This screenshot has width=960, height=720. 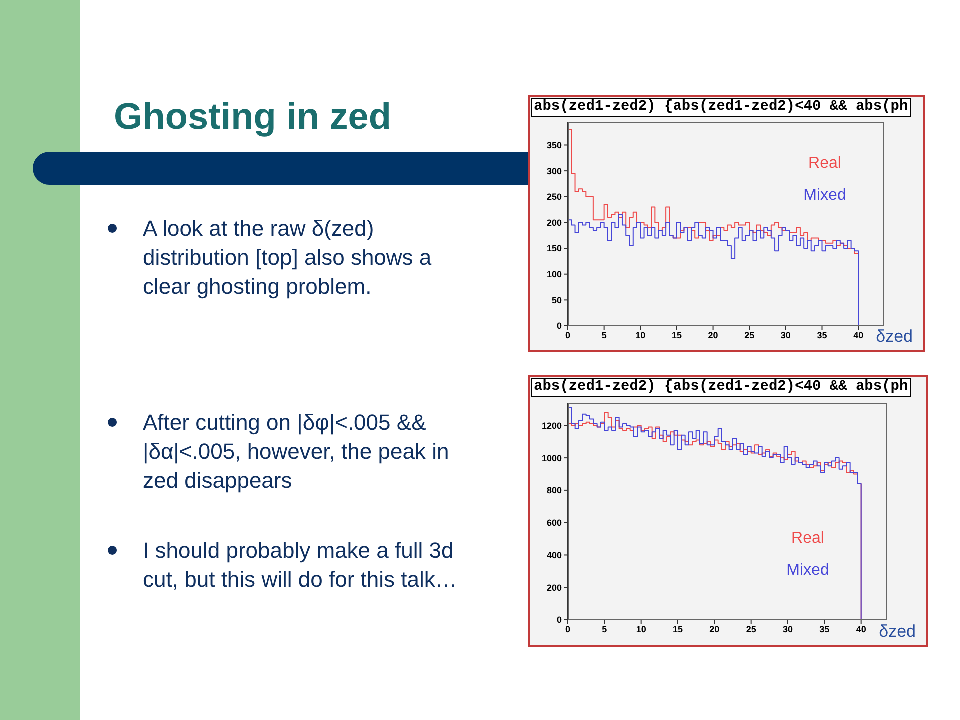 What do you see at coordinates (554, 275) in the screenshot?
I see `y-tick-label: 100` at bounding box center [554, 275].